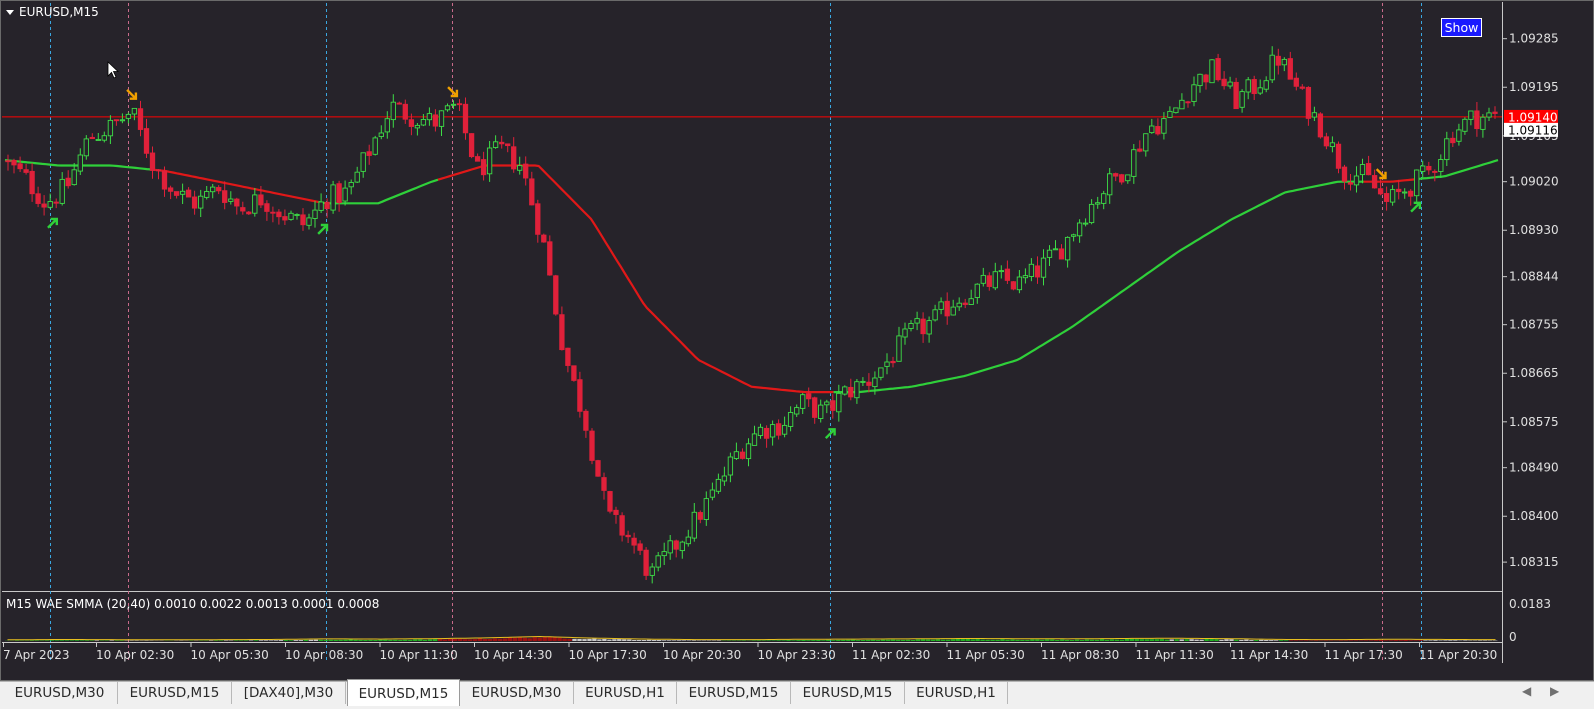 This screenshot has height=709, width=1594. What do you see at coordinates (1534, 182) in the screenshot?
I see `price-tick-label: 1.09020` at bounding box center [1534, 182].